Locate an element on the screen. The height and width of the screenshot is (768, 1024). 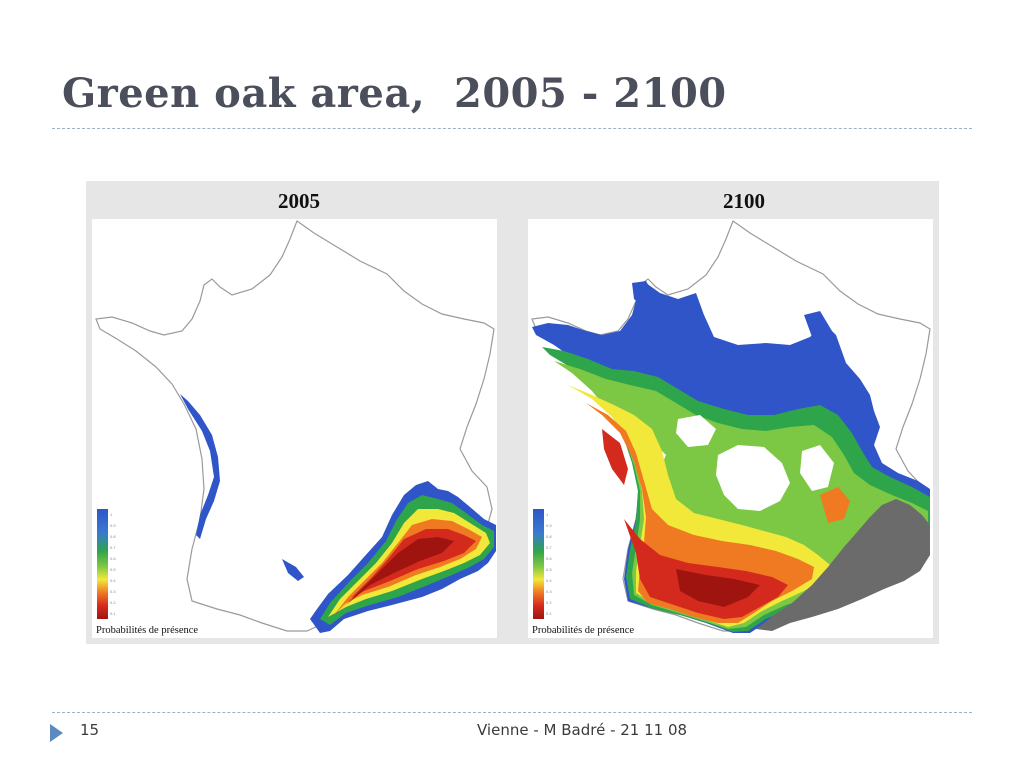
legend-caption-2100: Probabilités de présence is located at coordinates (583, 630).